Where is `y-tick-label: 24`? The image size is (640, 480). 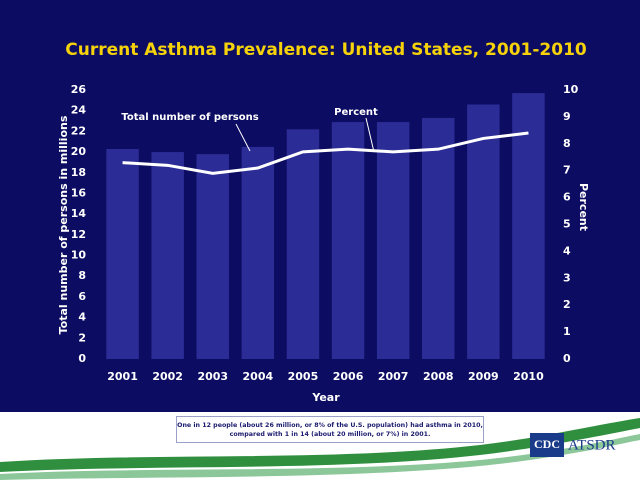 y-tick-label: 24 is located at coordinates (79, 110).